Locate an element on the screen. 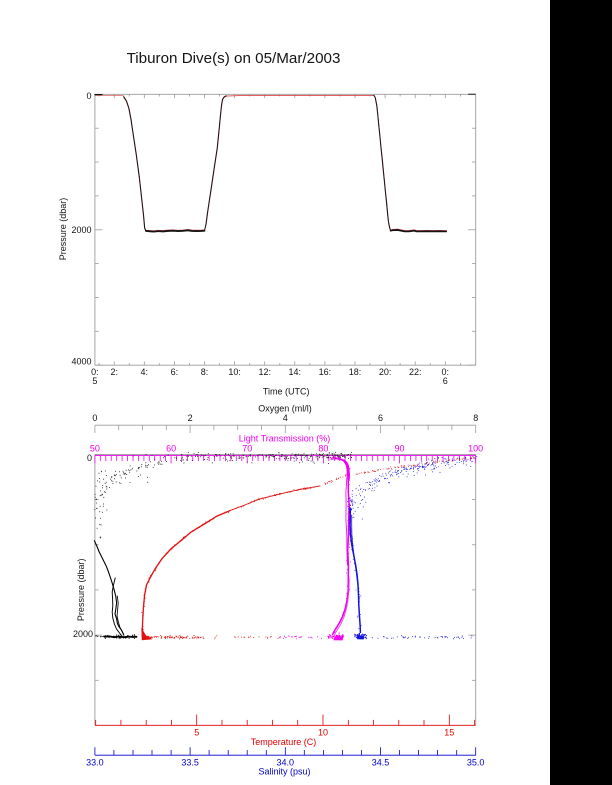 Image resolution: width=612 pixels, height=785 pixels. svg-text: 80 is located at coordinates (323, 449).